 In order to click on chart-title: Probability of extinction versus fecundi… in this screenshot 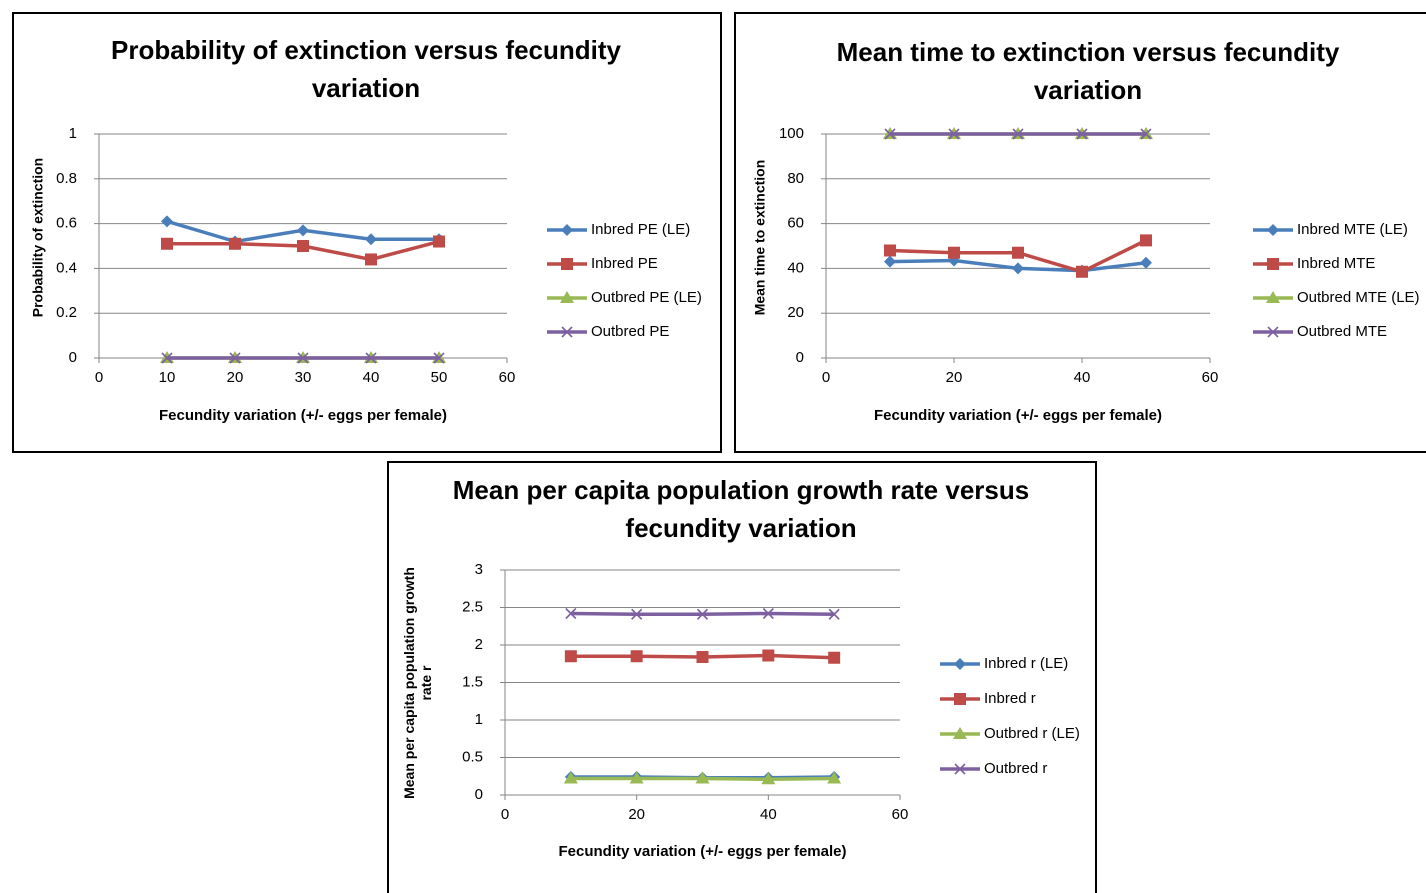, I will do `click(366, 69)`.